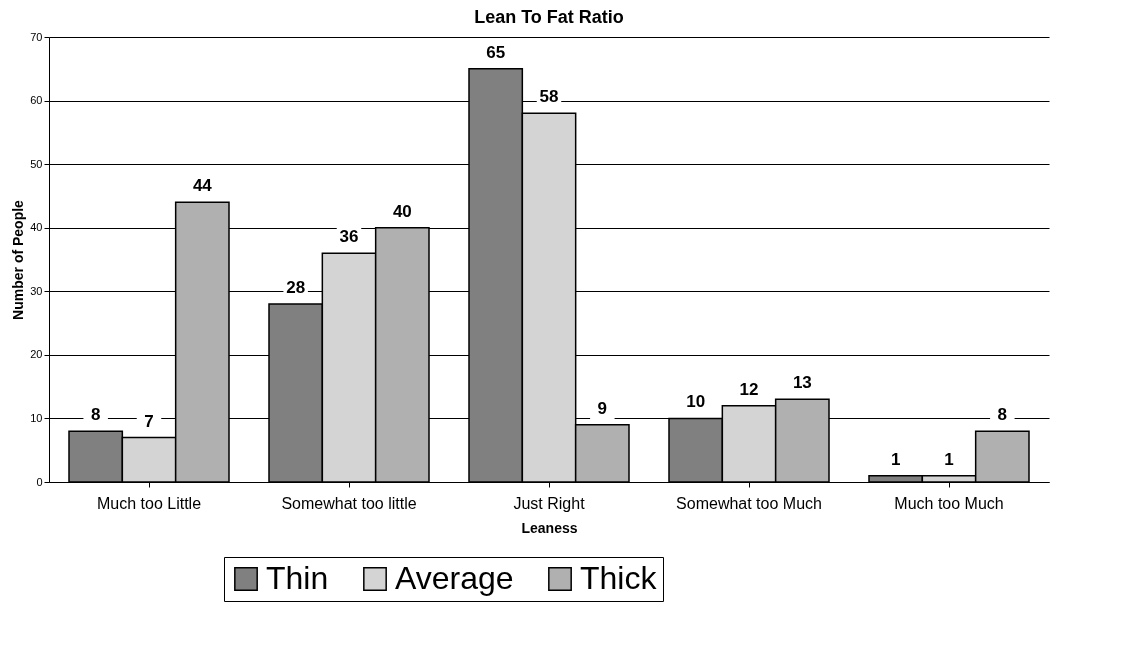  Describe the element at coordinates (802, 383) in the screenshot. I see `data-label: 13` at that location.